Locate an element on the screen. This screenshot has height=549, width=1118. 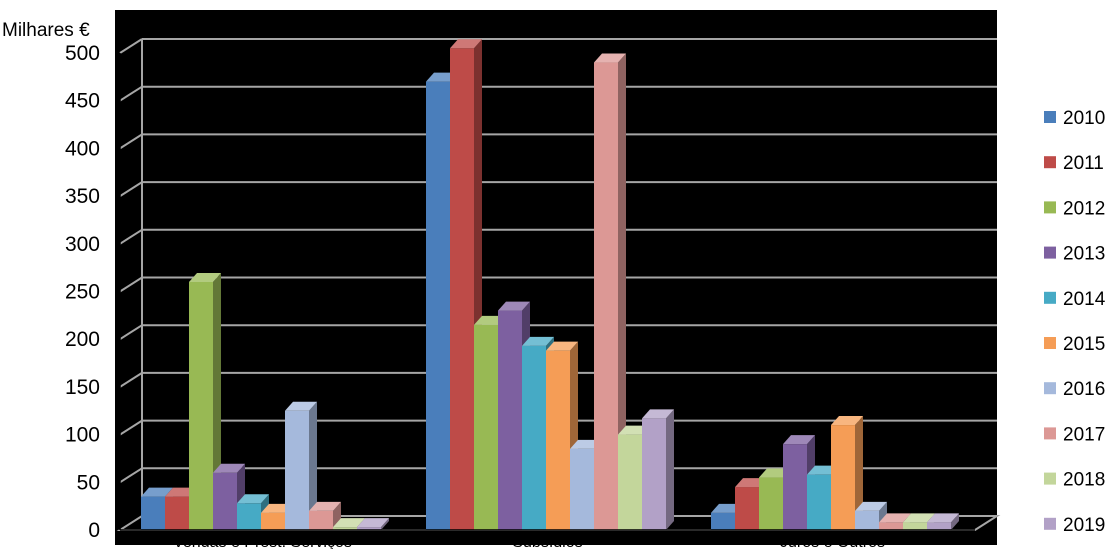
y-tick-label: 100 is located at coordinates (82, 435).